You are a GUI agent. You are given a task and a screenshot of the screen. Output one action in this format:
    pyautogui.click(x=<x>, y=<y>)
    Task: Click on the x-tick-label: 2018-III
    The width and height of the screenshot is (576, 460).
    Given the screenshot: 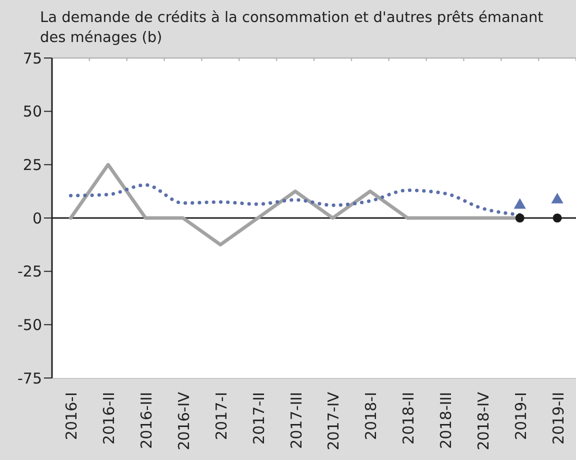 What is the action you would take?
    pyautogui.click(x=446, y=420)
    